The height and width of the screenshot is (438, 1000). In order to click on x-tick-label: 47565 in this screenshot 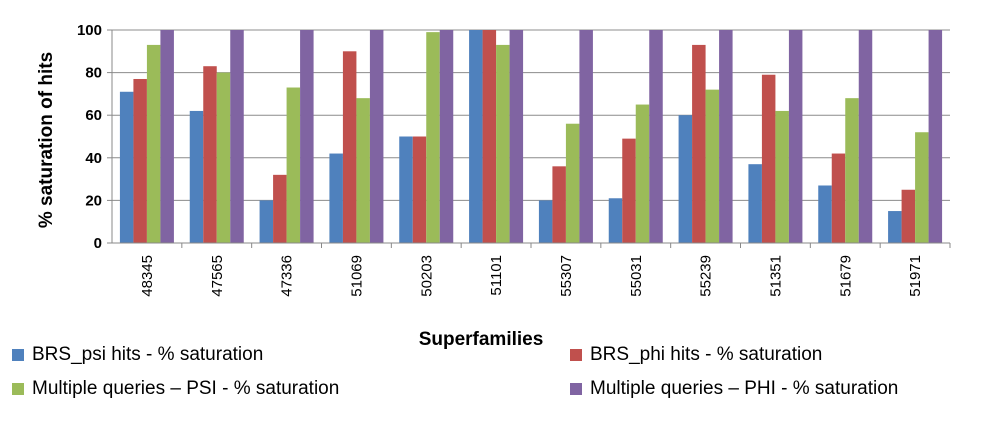, I will do `click(217, 276)`.